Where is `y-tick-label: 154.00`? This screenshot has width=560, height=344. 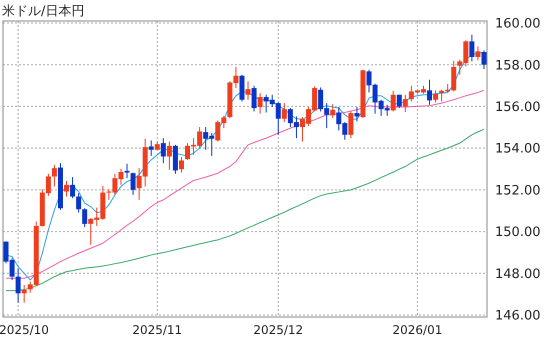
y-tick-label: 154.00 is located at coordinates (517, 149).